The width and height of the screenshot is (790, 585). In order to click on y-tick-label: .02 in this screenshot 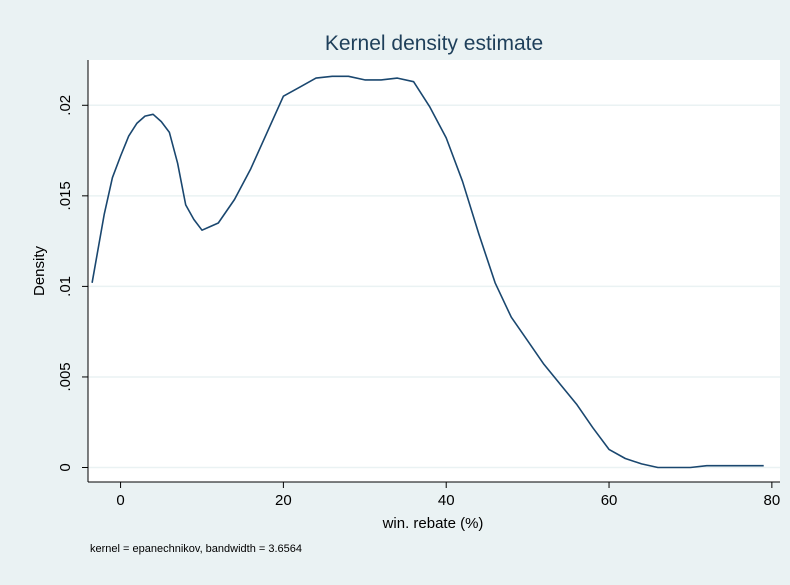, I will do `click(65, 105)`.